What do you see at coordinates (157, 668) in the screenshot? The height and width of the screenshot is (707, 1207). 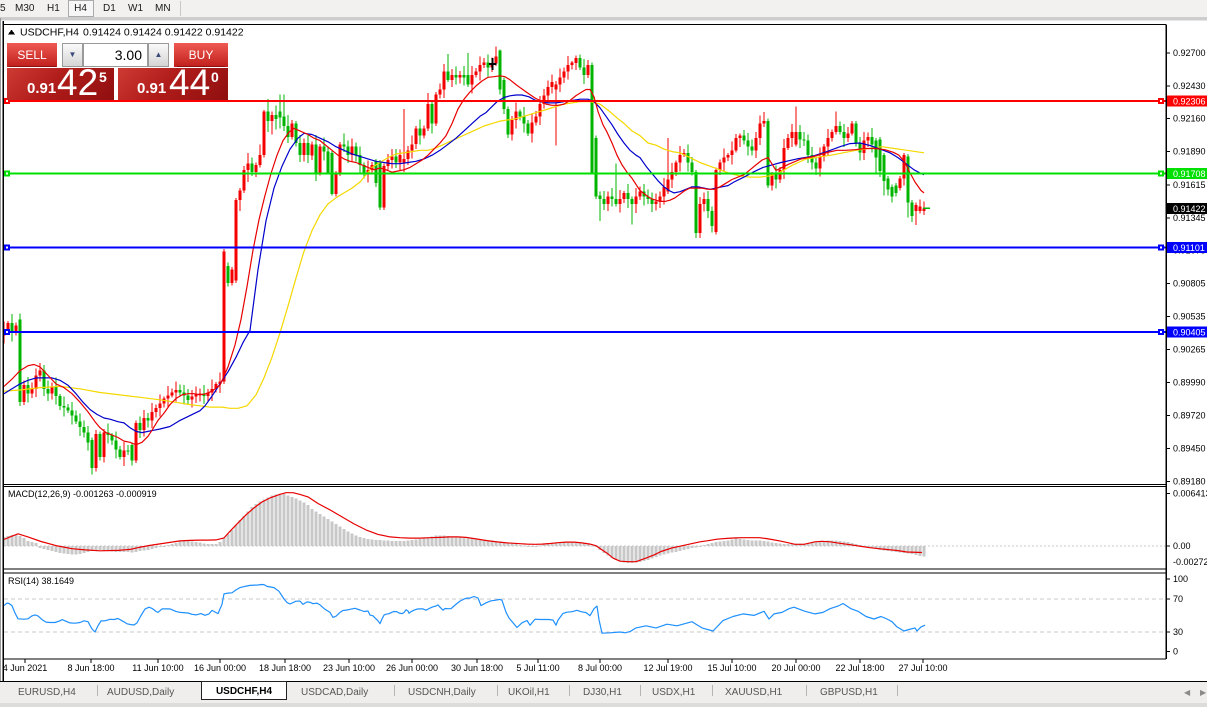 I see `svg-text: 11 Jun 10:00` at bounding box center [157, 668].